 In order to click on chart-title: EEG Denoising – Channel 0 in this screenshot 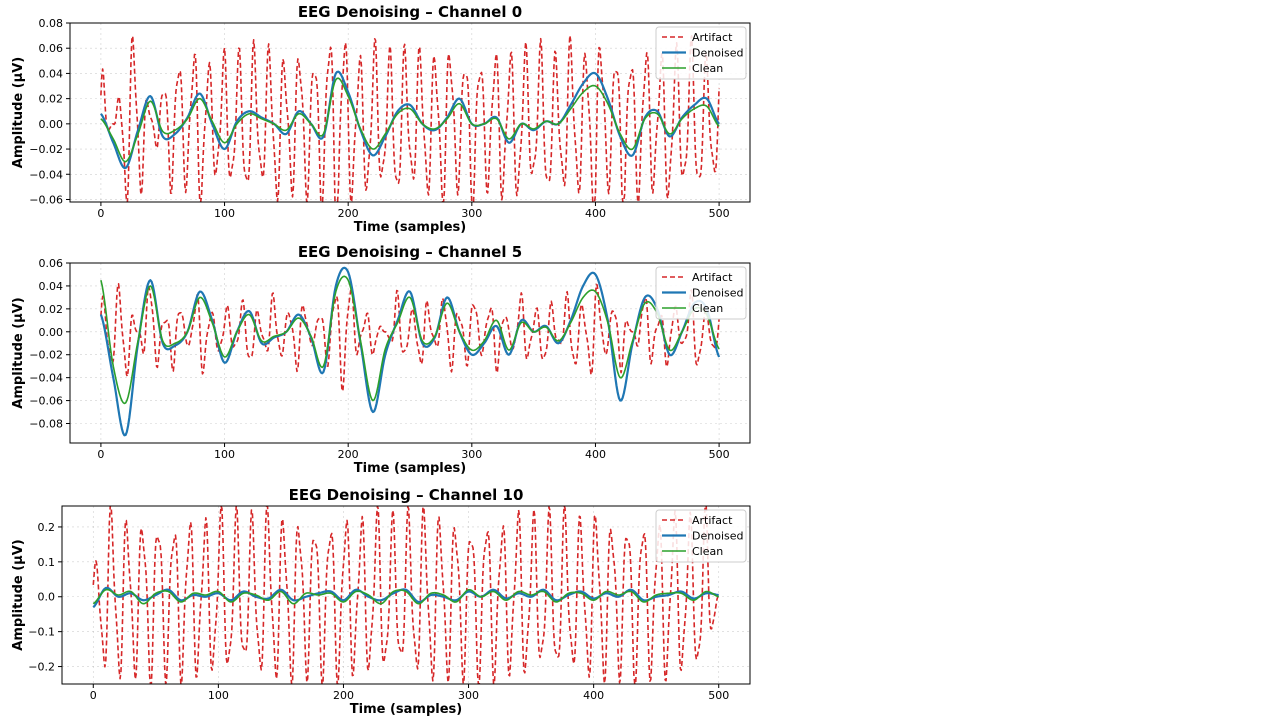, I will do `click(410, 12)`.